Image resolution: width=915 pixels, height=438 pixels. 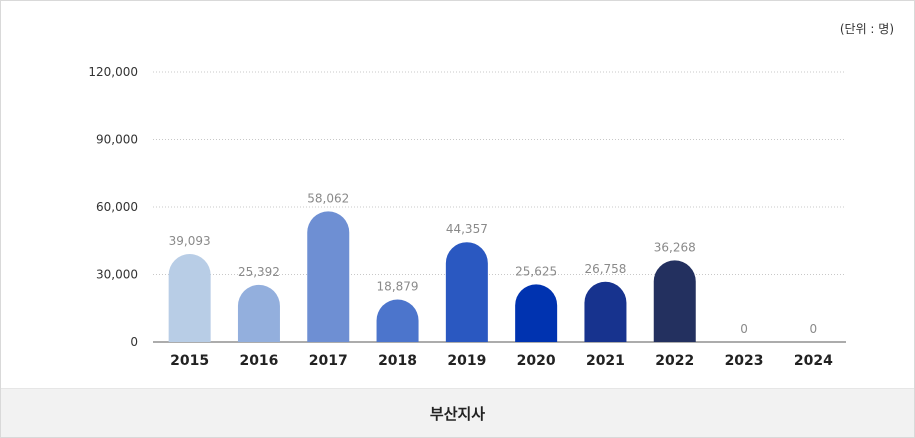 What do you see at coordinates (190, 241) in the screenshot?
I see `data-label: 39,093` at bounding box center [190, 241].